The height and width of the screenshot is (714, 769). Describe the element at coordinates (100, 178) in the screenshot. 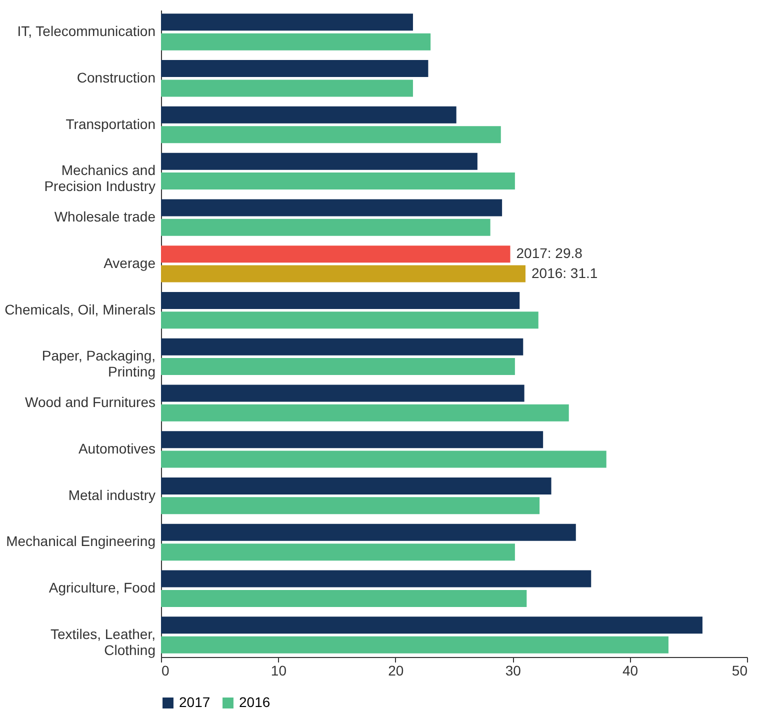

I see `y-tick-label: Mechanics and Precision Industry` at that location.